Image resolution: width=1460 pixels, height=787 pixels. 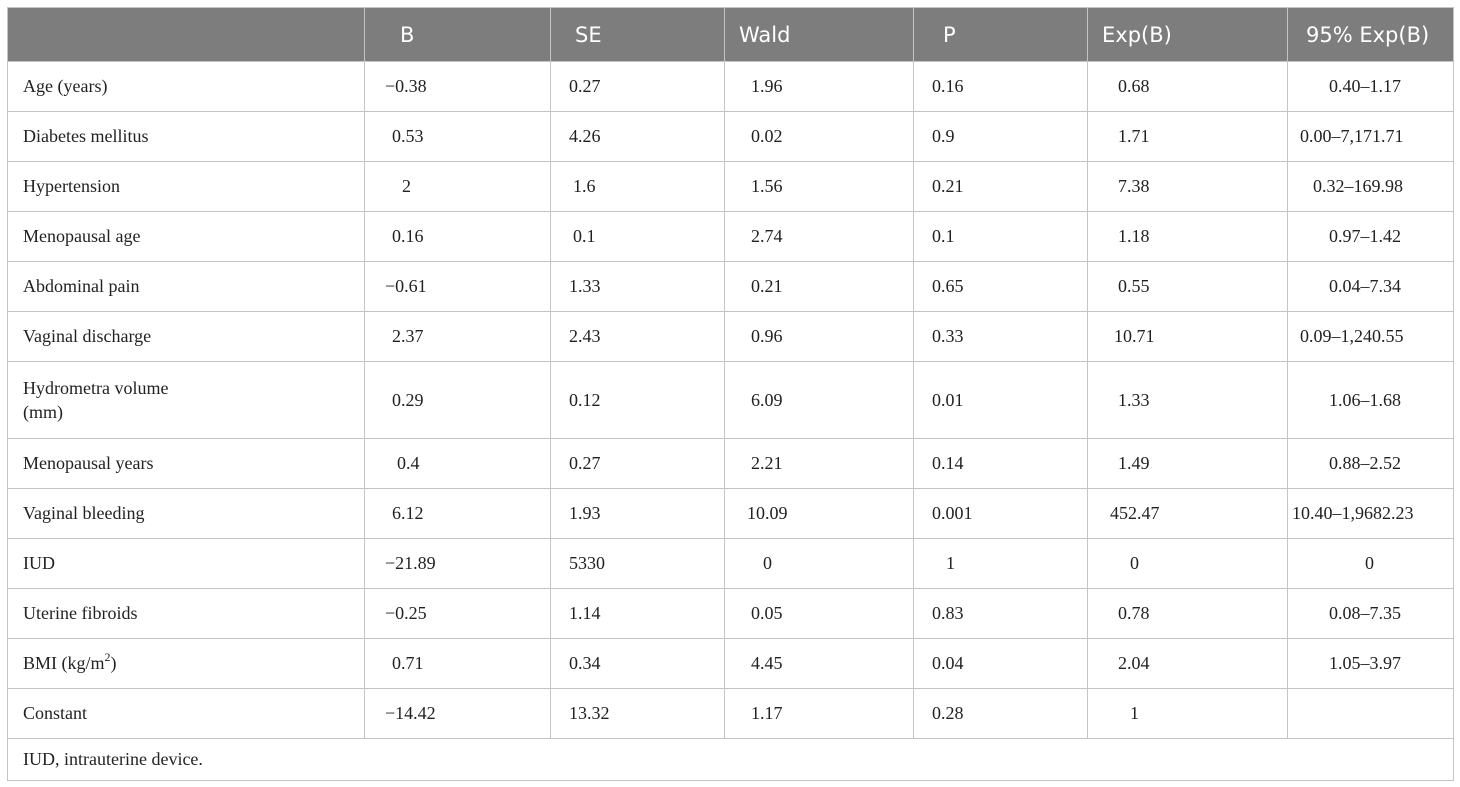 I want to click on row-label-close: ), so click(x=113, y=663).